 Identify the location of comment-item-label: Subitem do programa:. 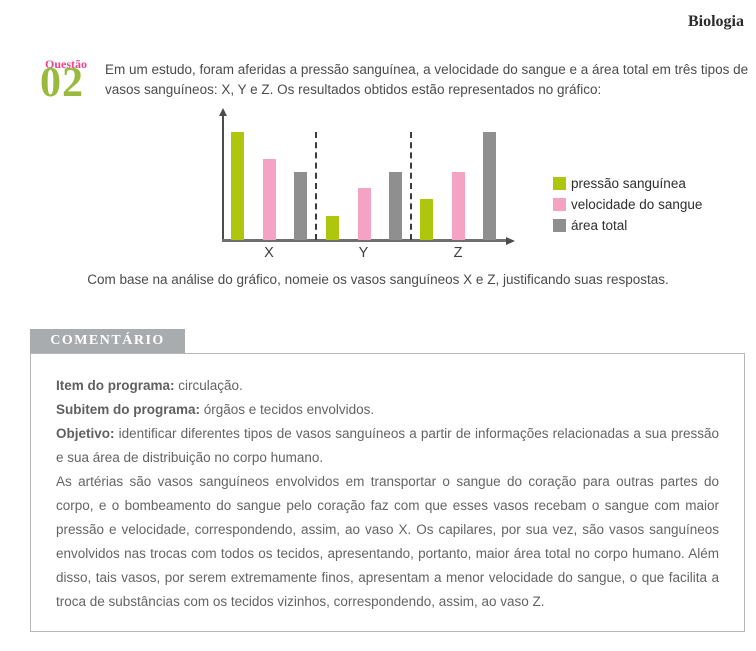
(128, 409).